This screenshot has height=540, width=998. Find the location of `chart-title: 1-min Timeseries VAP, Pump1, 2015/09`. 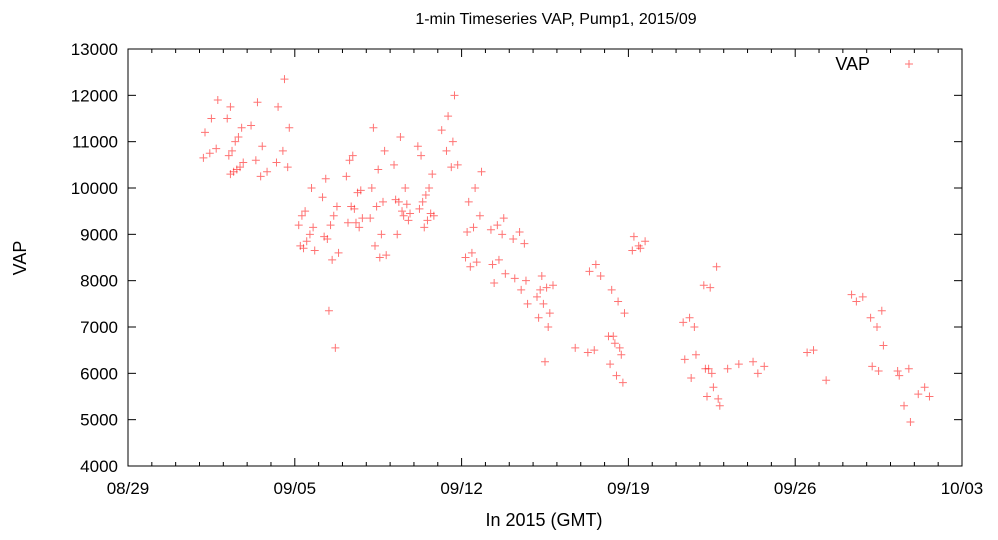

chart-title: 1-min Timeseries VAP, Pump1, 2015/09 is located at coordinates (555, 19).